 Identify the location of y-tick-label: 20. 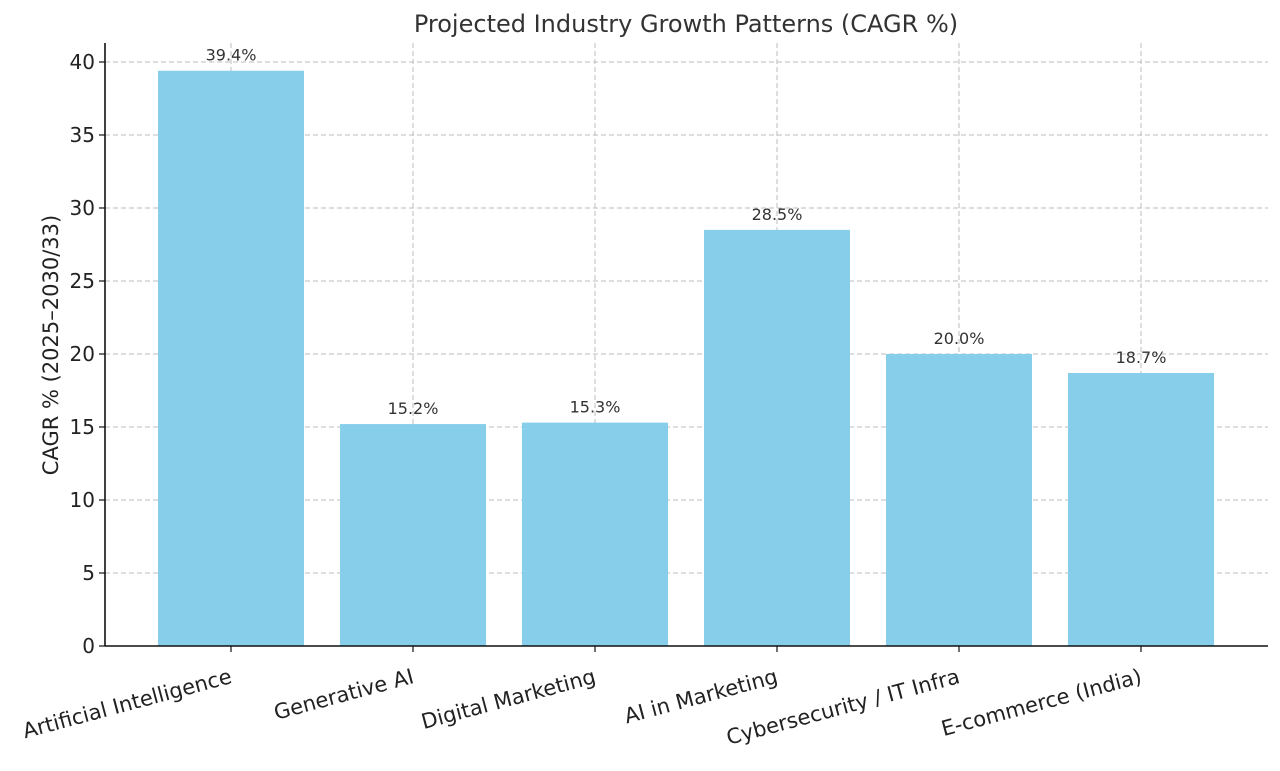
(82, 354).